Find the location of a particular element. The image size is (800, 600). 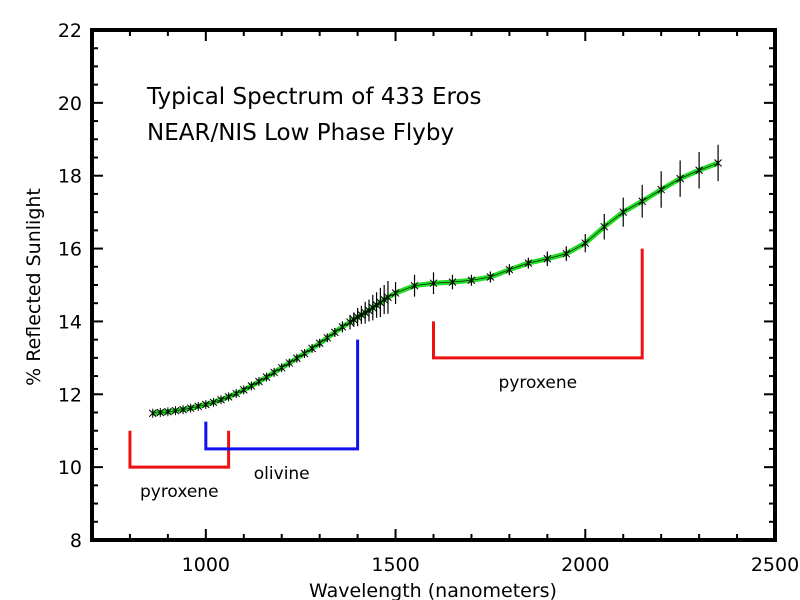

chart-title: Typical Spectrum of 433 Eros is located at coordinates (314, 97).